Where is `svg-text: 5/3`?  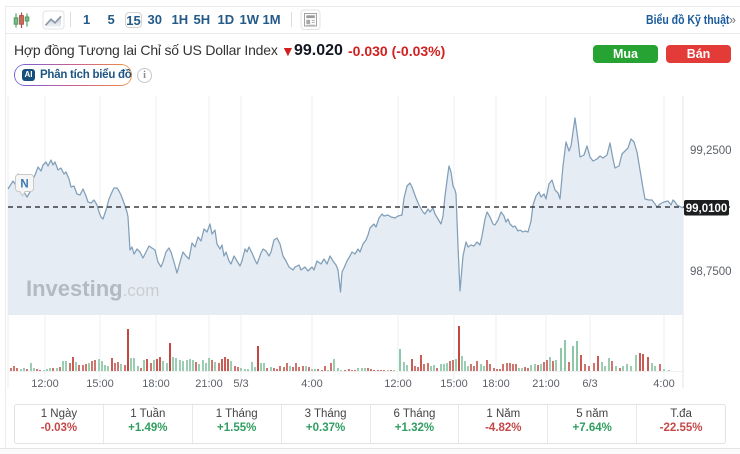 svg-text: 5/3 is located at coordinates (240, 384).